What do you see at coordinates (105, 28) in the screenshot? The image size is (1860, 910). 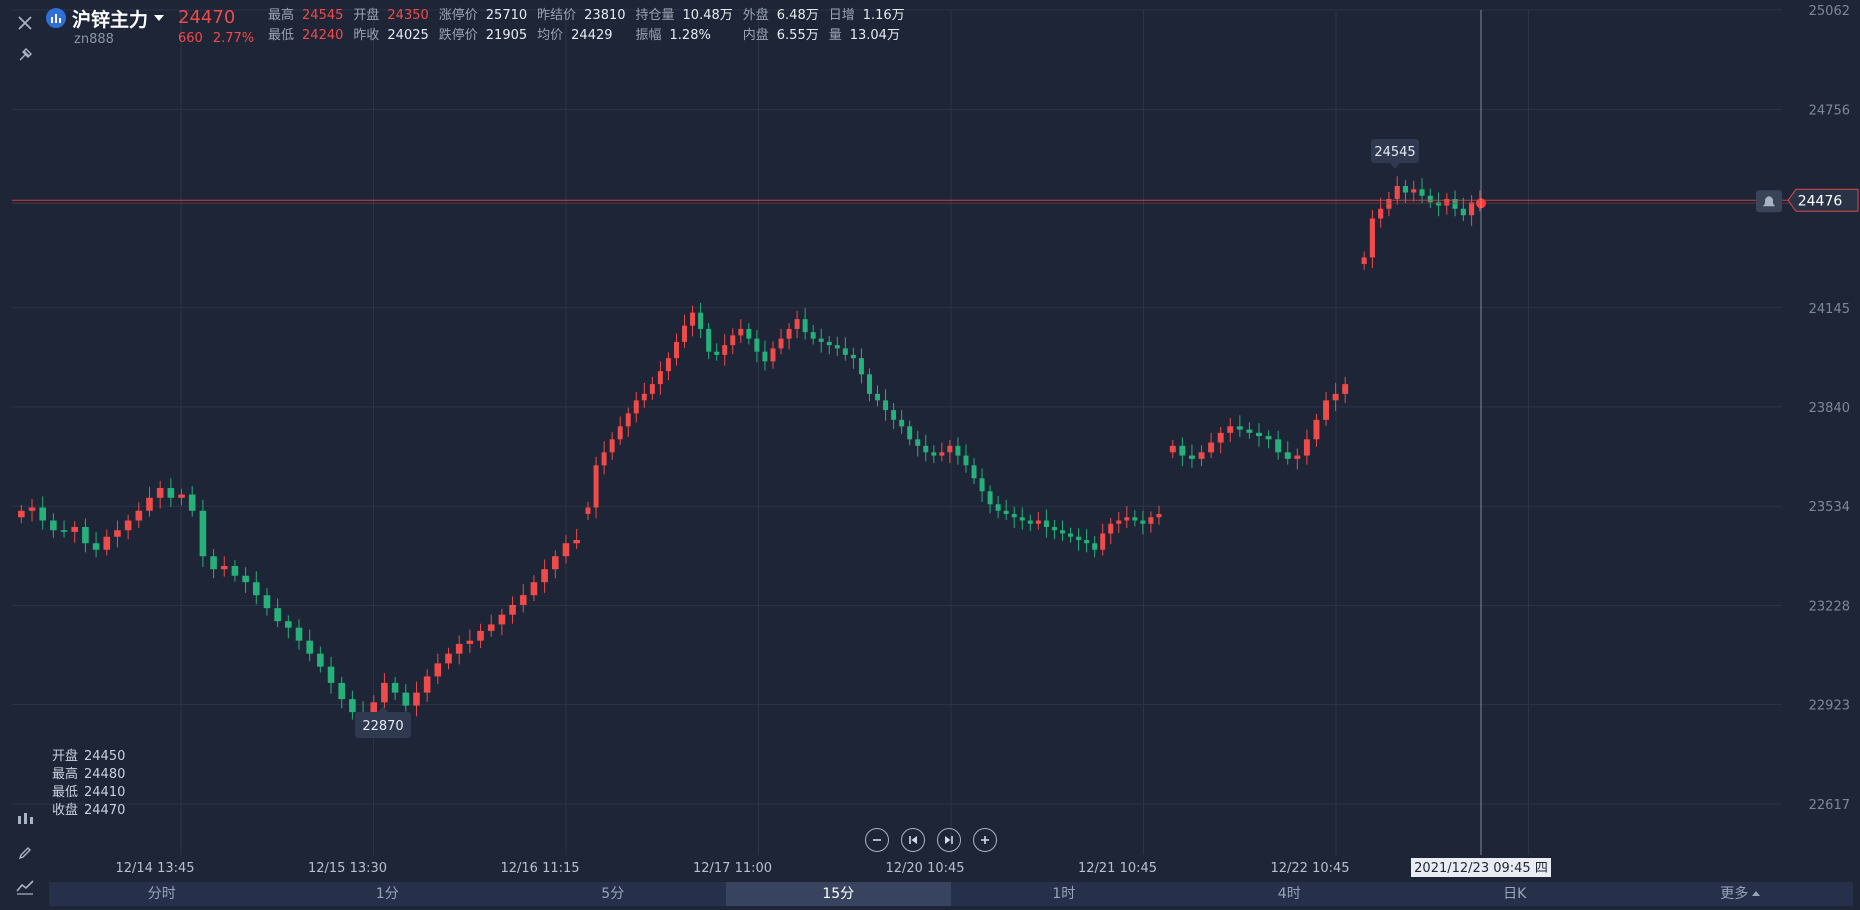 I see `symbol-selector: 沪锌主力 zn888` at bounding box center [105, 28].